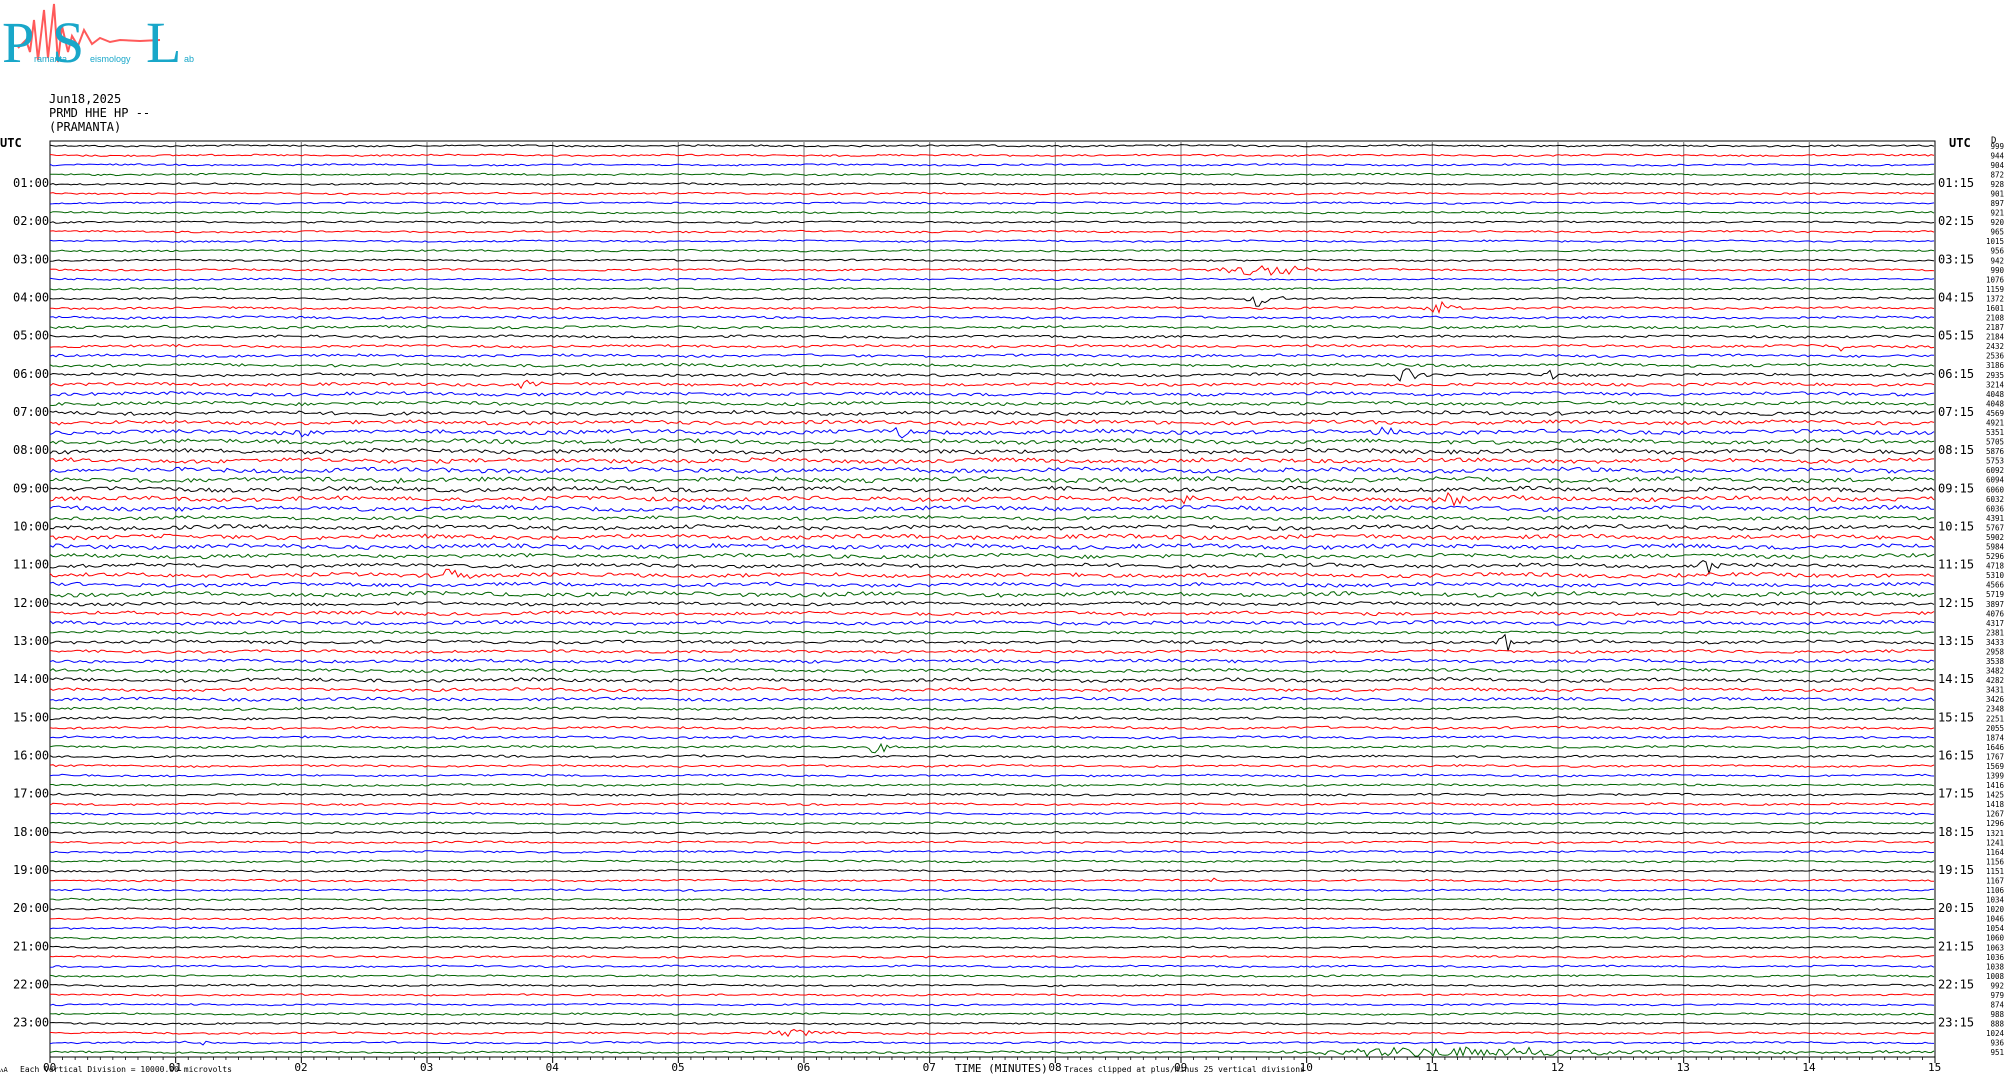 This screenshot has height=1080, width=2010. I want to click on left-hour-label: 05:00, so click(31, 336).